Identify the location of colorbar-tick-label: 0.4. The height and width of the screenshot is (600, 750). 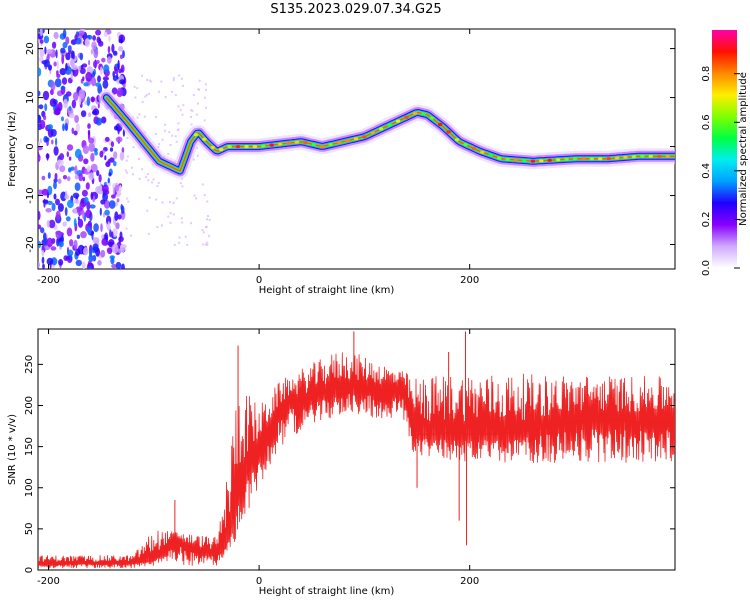
(706, 171).